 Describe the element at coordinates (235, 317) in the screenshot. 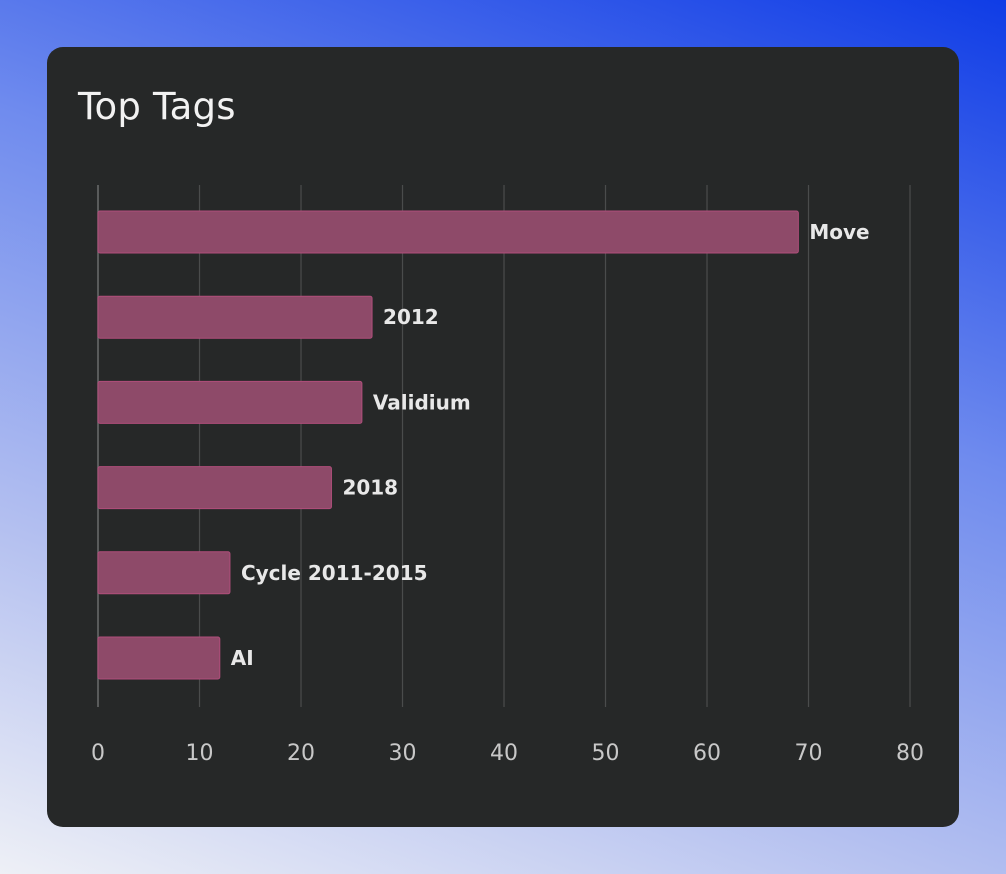

I see `bar-2012` at that location.